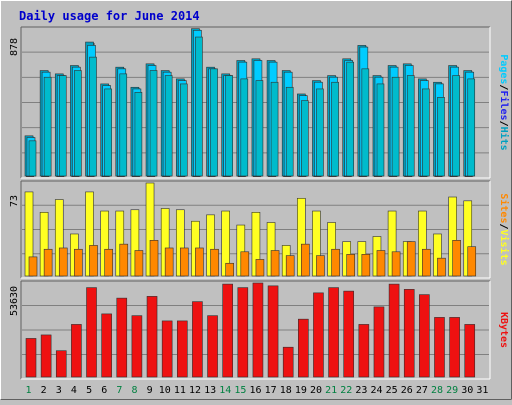  What do you see at coordinates (482, 390) in the screenshot?
I see `x-tick-label: 31` at bounding box center [482, 390].